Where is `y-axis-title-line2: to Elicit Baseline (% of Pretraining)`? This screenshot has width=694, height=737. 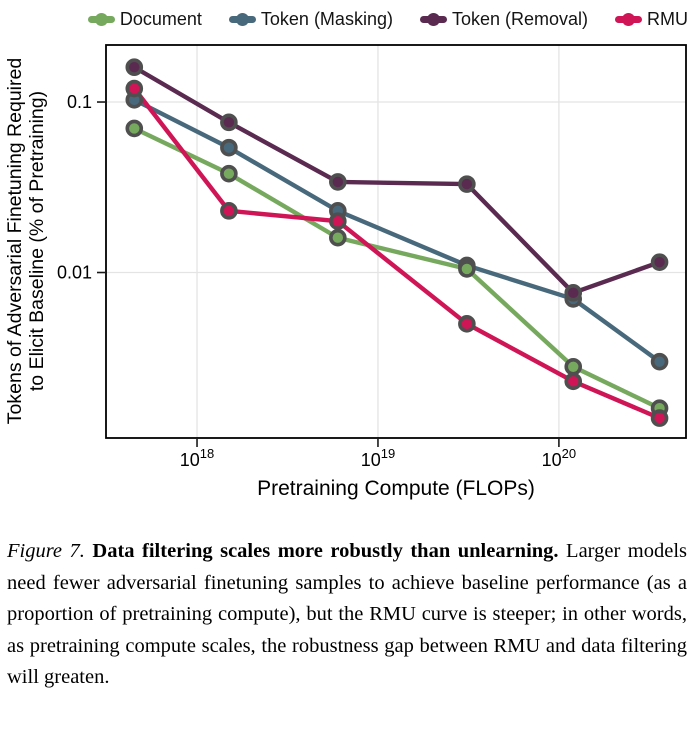 y-axis-title-line2: to Elicit Baseline (% of Pretraining) is located at coordinates (37, 241).